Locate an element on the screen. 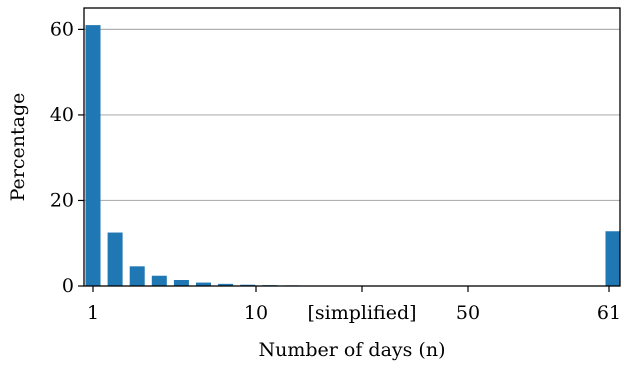 The width and height of the screenshot is (624, 371). y-tick-label-20: 20 is located at coordinates (62, 200).